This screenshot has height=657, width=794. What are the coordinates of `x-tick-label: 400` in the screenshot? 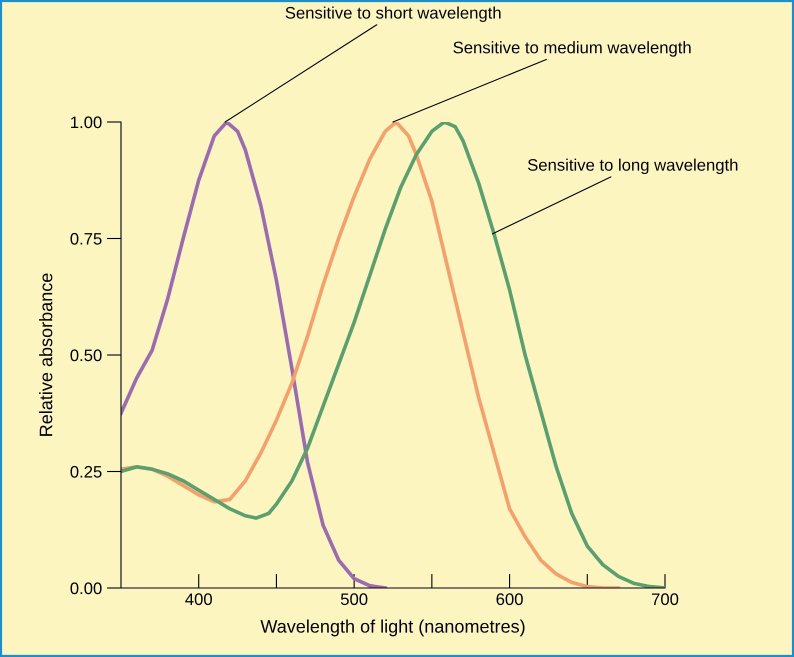 It's located at (198, 599).